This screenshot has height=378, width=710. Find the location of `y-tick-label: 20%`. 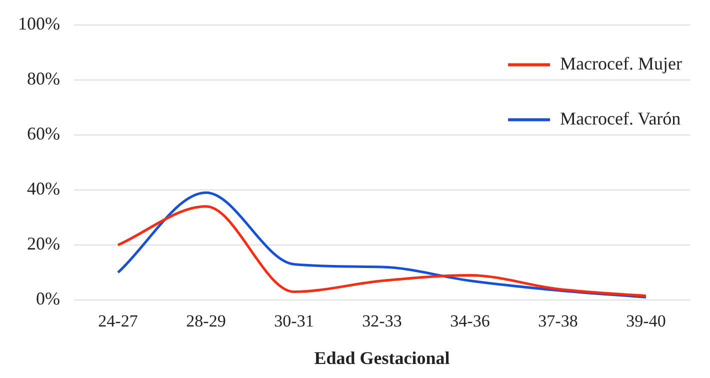

y-tick-label: 20% is located at coordinates (43, 244).